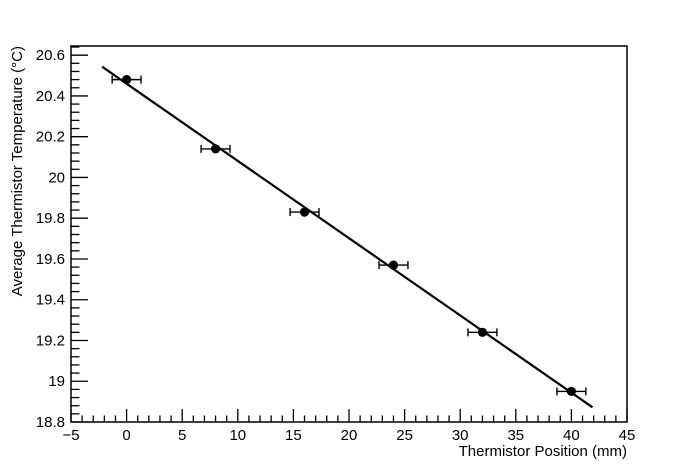 The width and height of the screenshot is (696, 472). I want to click on x-tick-label: 30, so click(460, 435).